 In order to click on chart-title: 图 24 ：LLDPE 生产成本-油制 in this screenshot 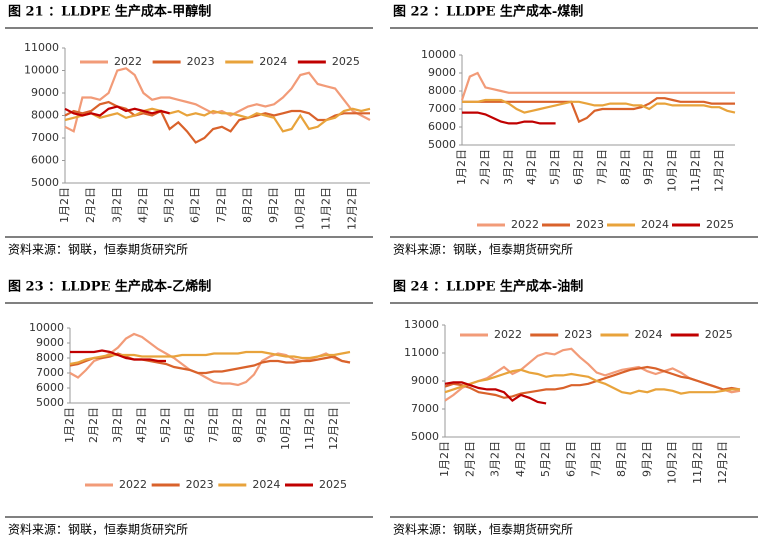, I will do `click(488, 287)`.